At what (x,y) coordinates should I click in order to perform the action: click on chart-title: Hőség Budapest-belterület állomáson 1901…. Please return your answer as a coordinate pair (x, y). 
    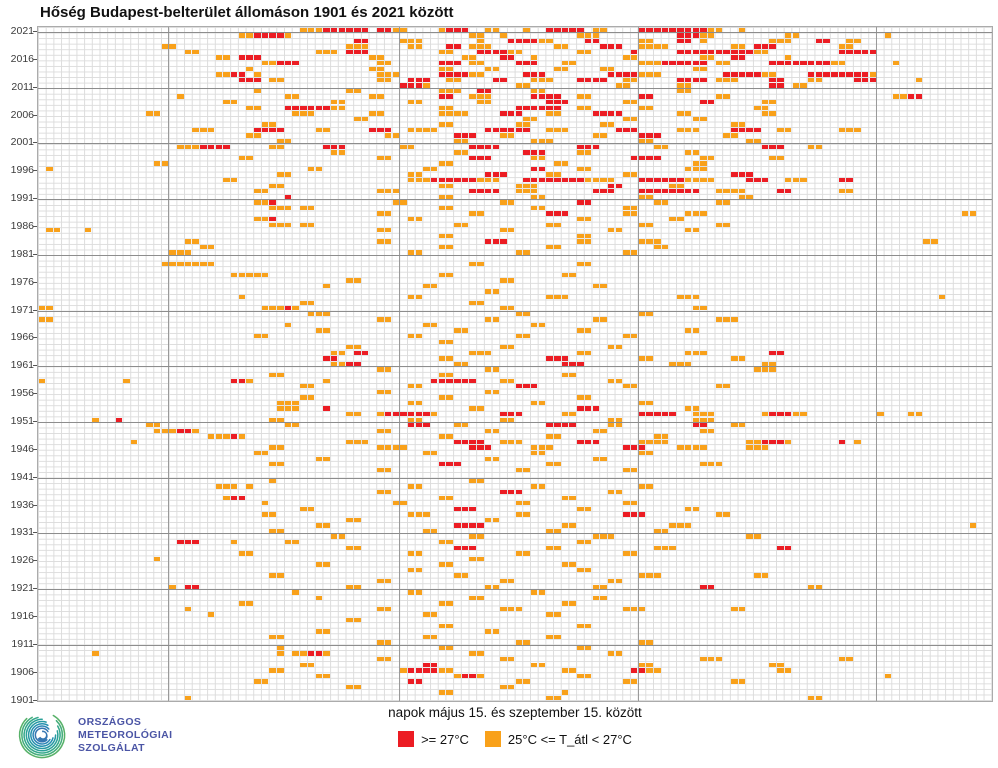
    Looking at the image, I should click on (247, 12).